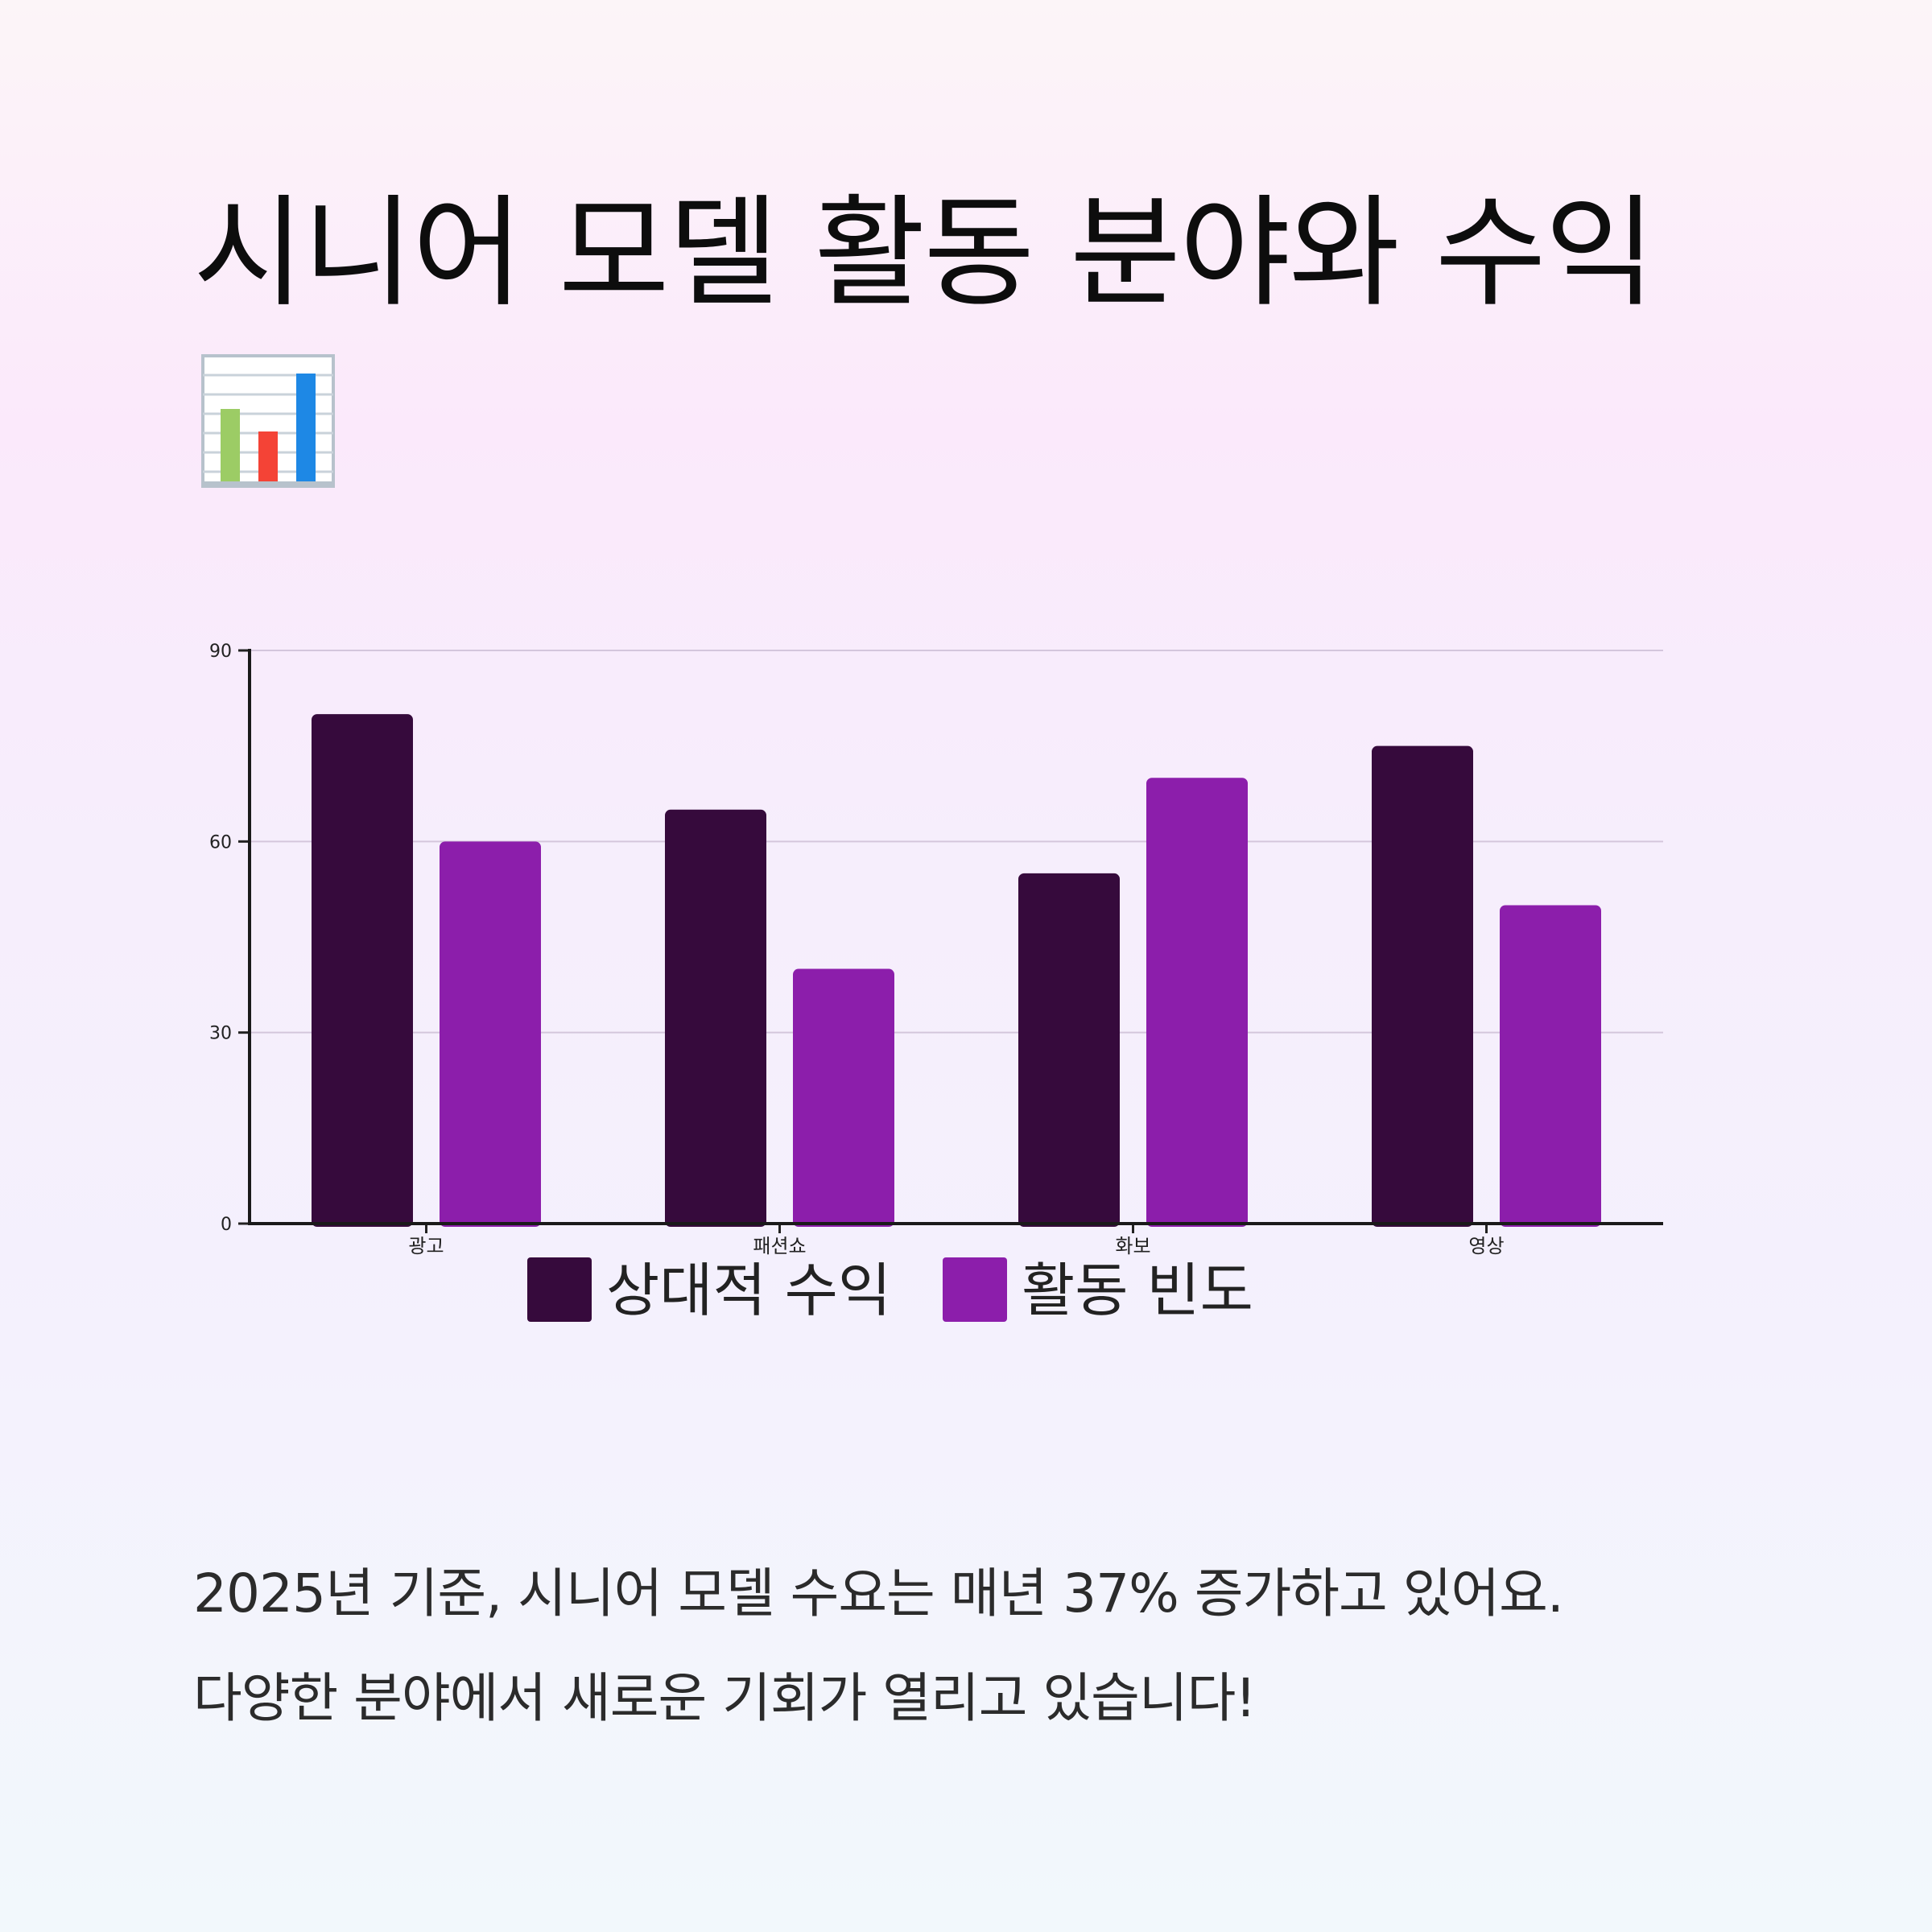 The image size is (1932, 1932). Describe the element at coordinates (779, 1246) in the screenshot. I see `x-tick-label: 패션쇼` at that location.